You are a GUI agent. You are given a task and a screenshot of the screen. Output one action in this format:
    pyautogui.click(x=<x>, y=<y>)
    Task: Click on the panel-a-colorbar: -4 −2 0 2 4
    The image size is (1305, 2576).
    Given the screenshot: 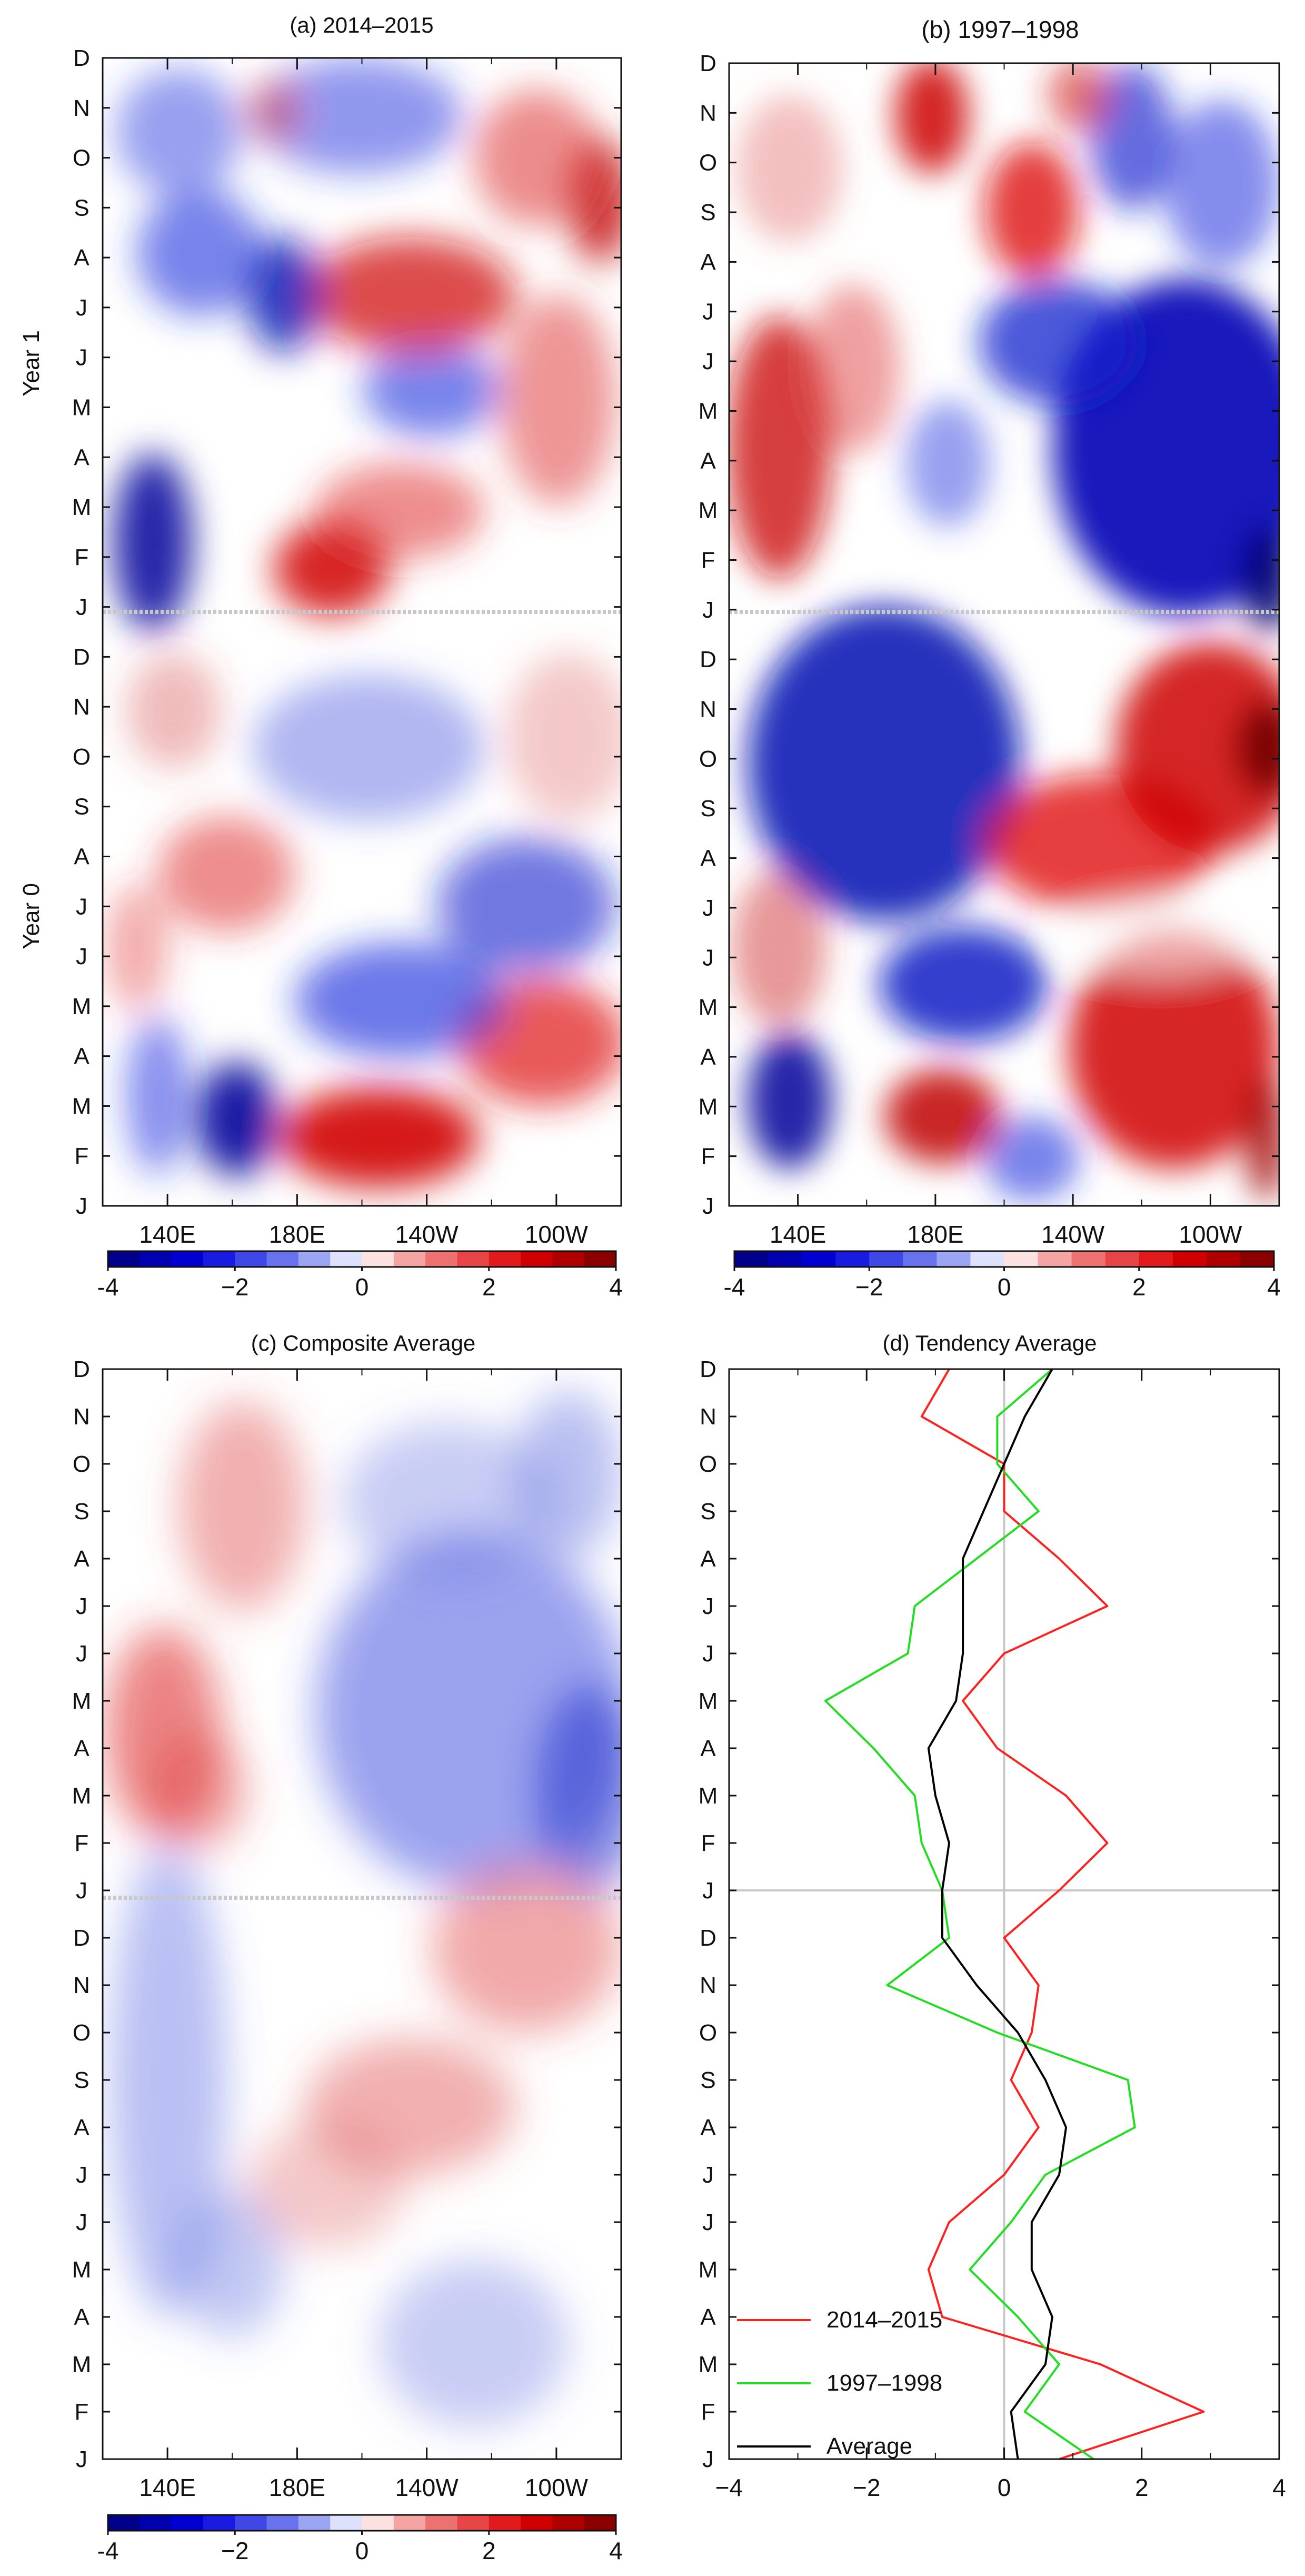 What is the action you would take?
    pyautogui.click(x=360, y=1275)
    